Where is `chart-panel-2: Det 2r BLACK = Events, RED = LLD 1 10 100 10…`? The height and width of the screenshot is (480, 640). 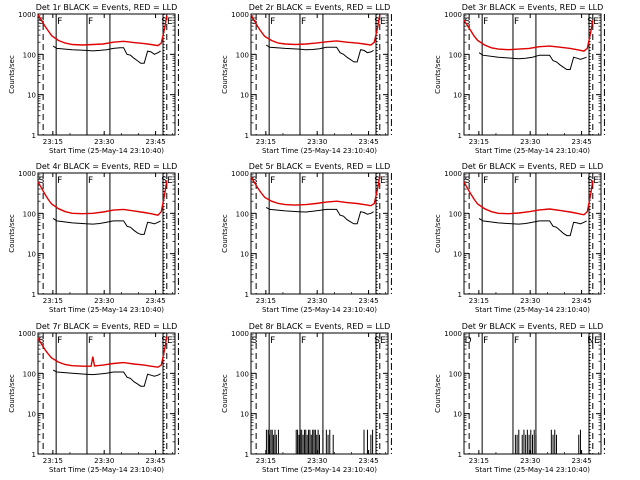 chart-panel-2: Det 2r BLACK = Events, RED = LLD 1 10 100 10… is located at coordinates (306, 79).